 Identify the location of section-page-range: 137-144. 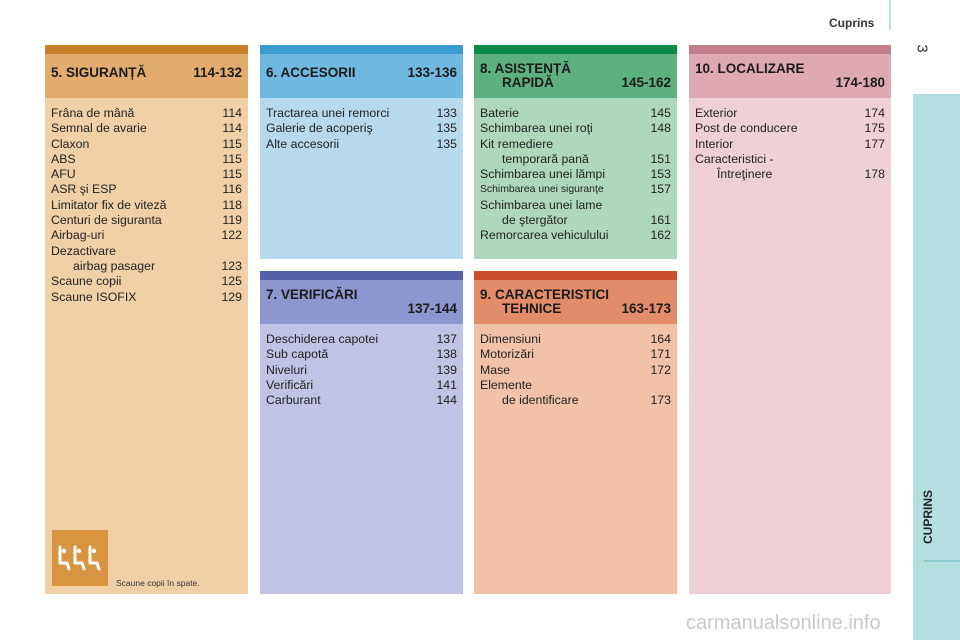
(432, 308).